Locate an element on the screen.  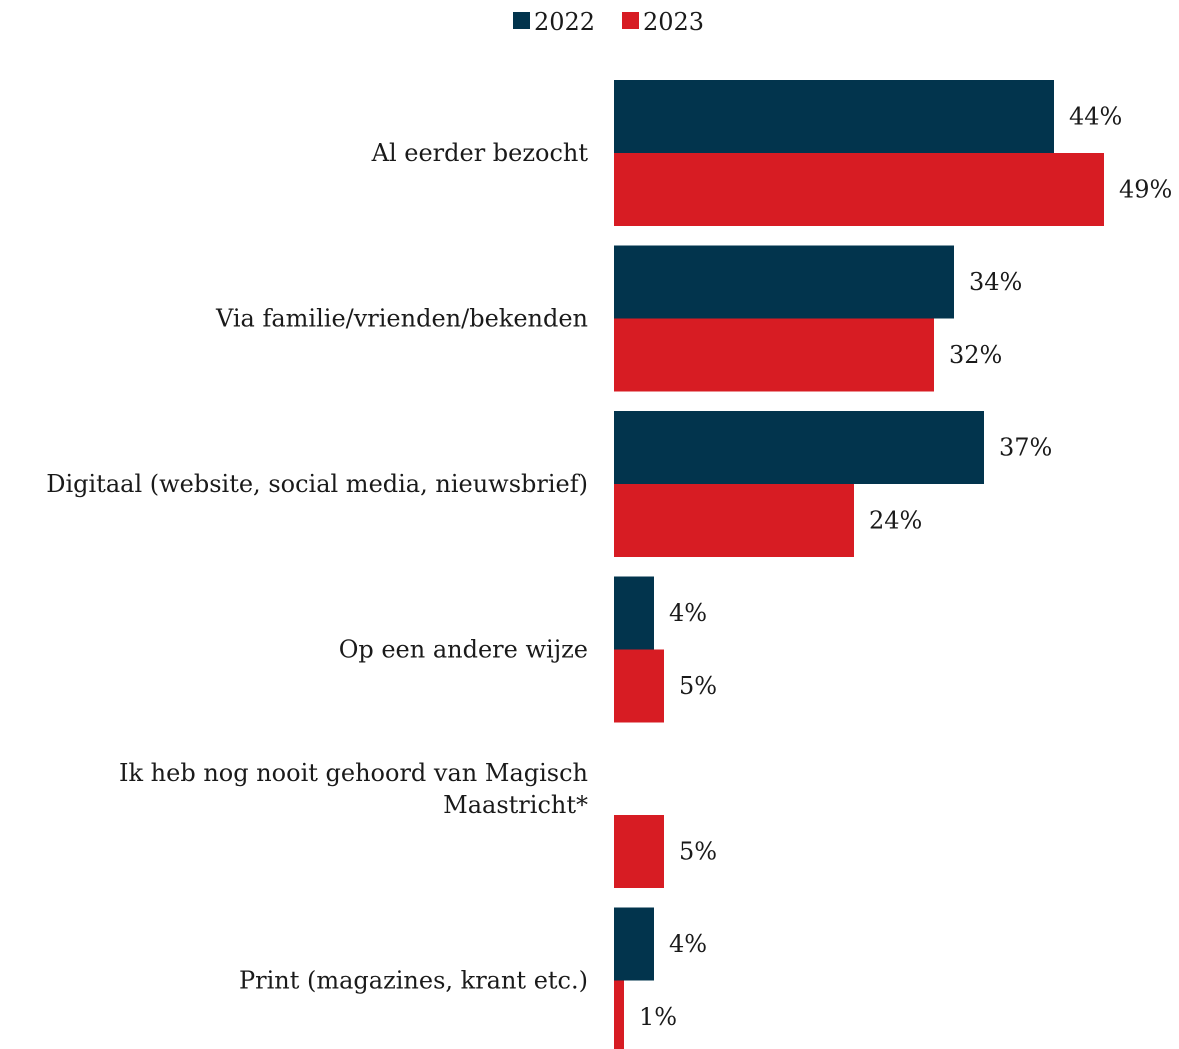
legend-swatch-2022 is located at coordinates (521, 20).